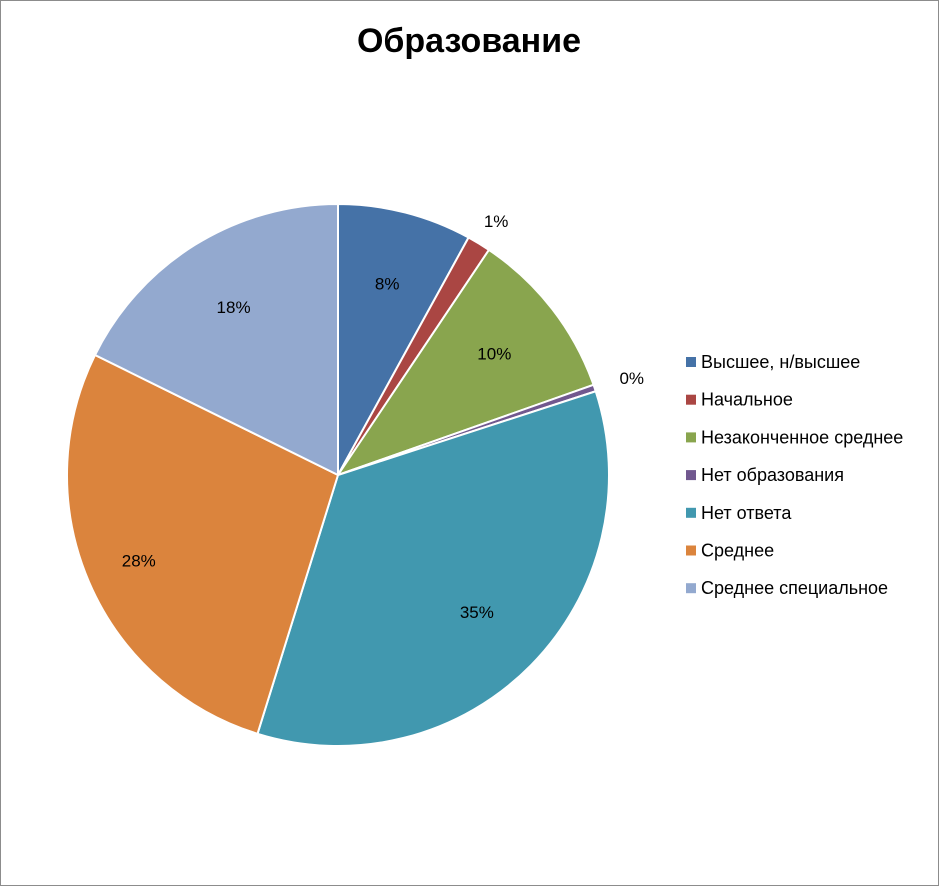 The image size is (939, 886). I want to click on legend-label-3: Незаконченное среднее, so click(802, 437).